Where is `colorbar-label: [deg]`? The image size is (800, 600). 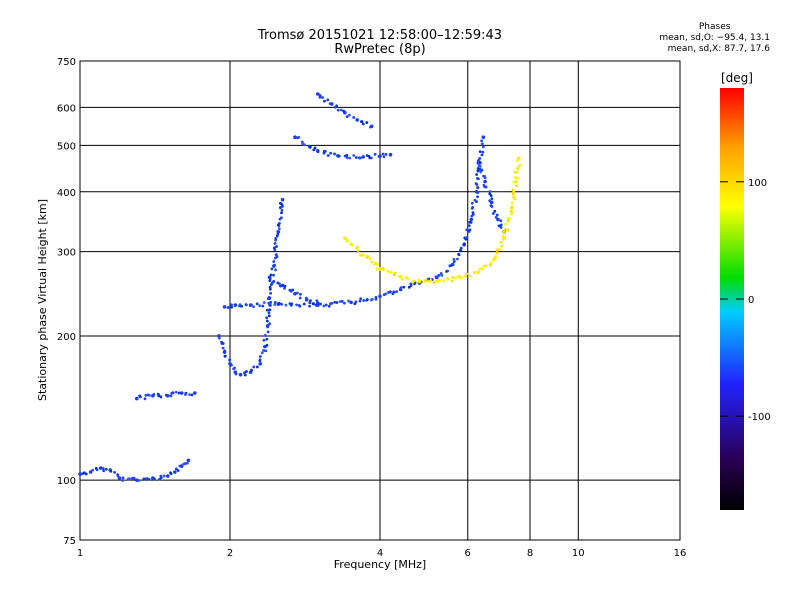 colorbar-label: [deg] is located at coordinates (737, 78).